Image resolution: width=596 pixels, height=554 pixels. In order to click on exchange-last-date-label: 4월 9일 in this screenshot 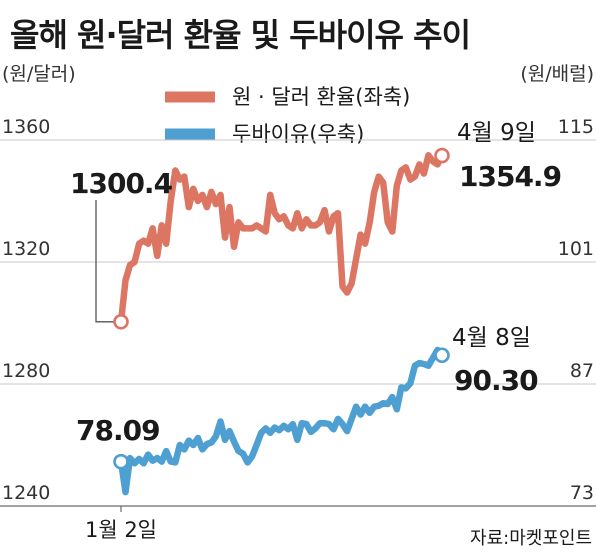, I will do `click(496, 133)`.